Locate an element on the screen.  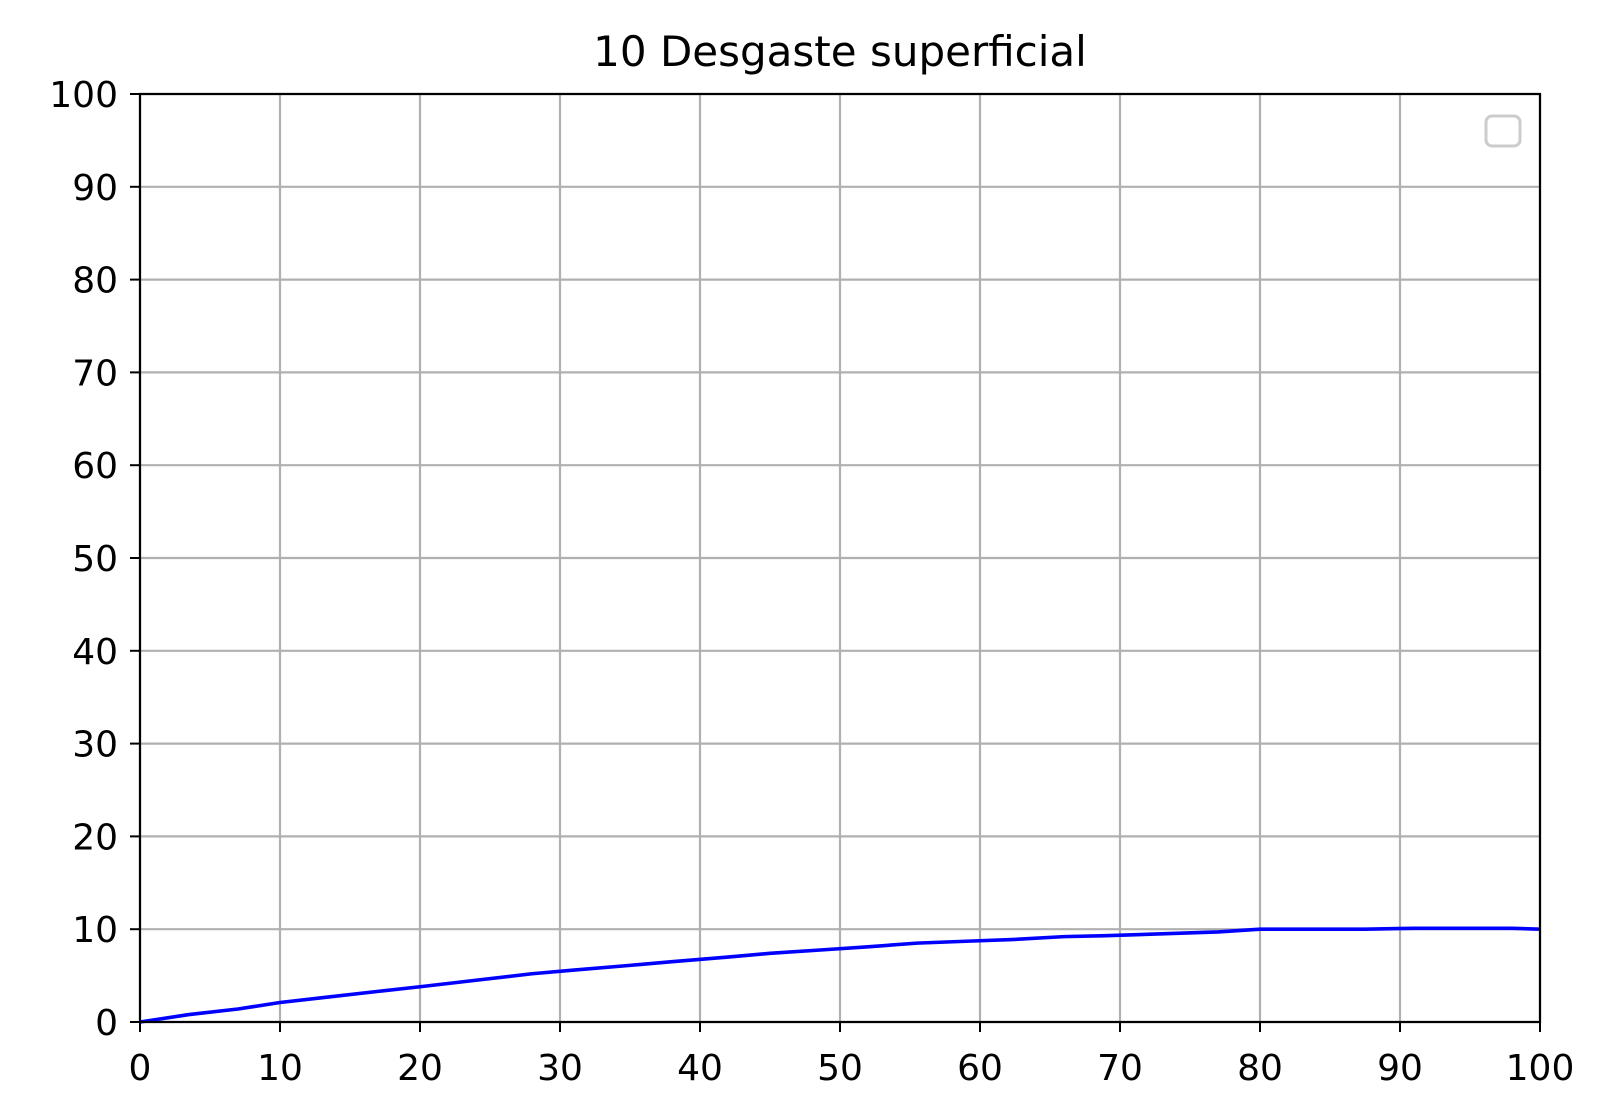
x-tick-label: 60 is located at coordinates (980, 1068).